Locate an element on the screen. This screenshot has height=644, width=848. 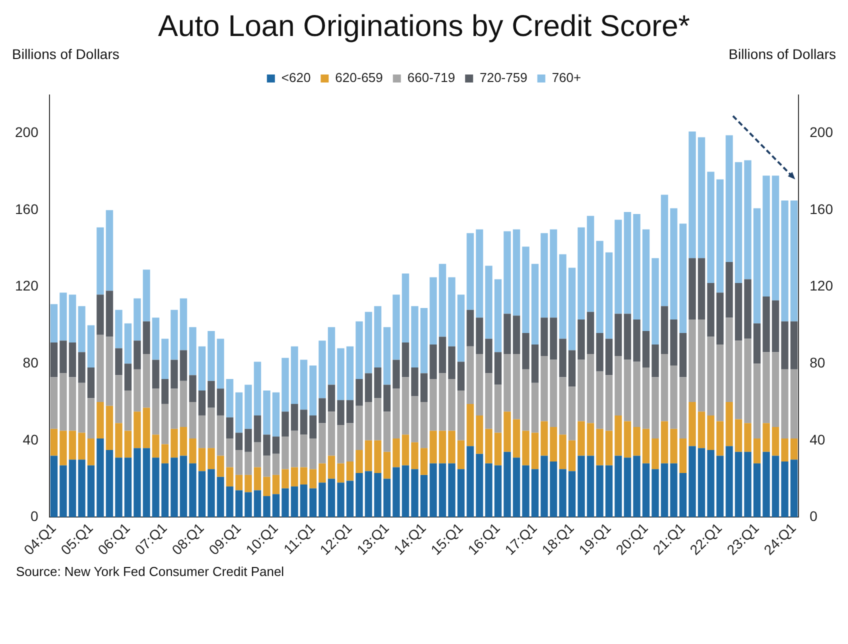
y2-tick-label: 40 is located at coordinates (818, 439).